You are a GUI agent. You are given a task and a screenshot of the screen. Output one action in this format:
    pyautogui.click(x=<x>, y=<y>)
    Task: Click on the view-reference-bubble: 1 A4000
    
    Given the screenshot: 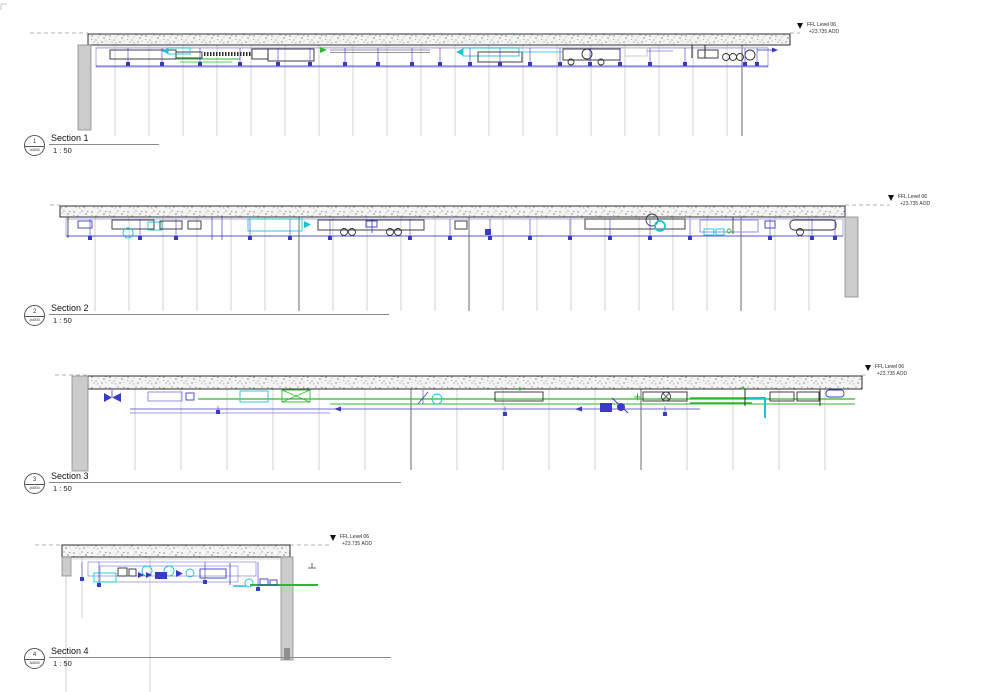 What is the action you would take?
    pyautogui.click(x=34, y=145)
    